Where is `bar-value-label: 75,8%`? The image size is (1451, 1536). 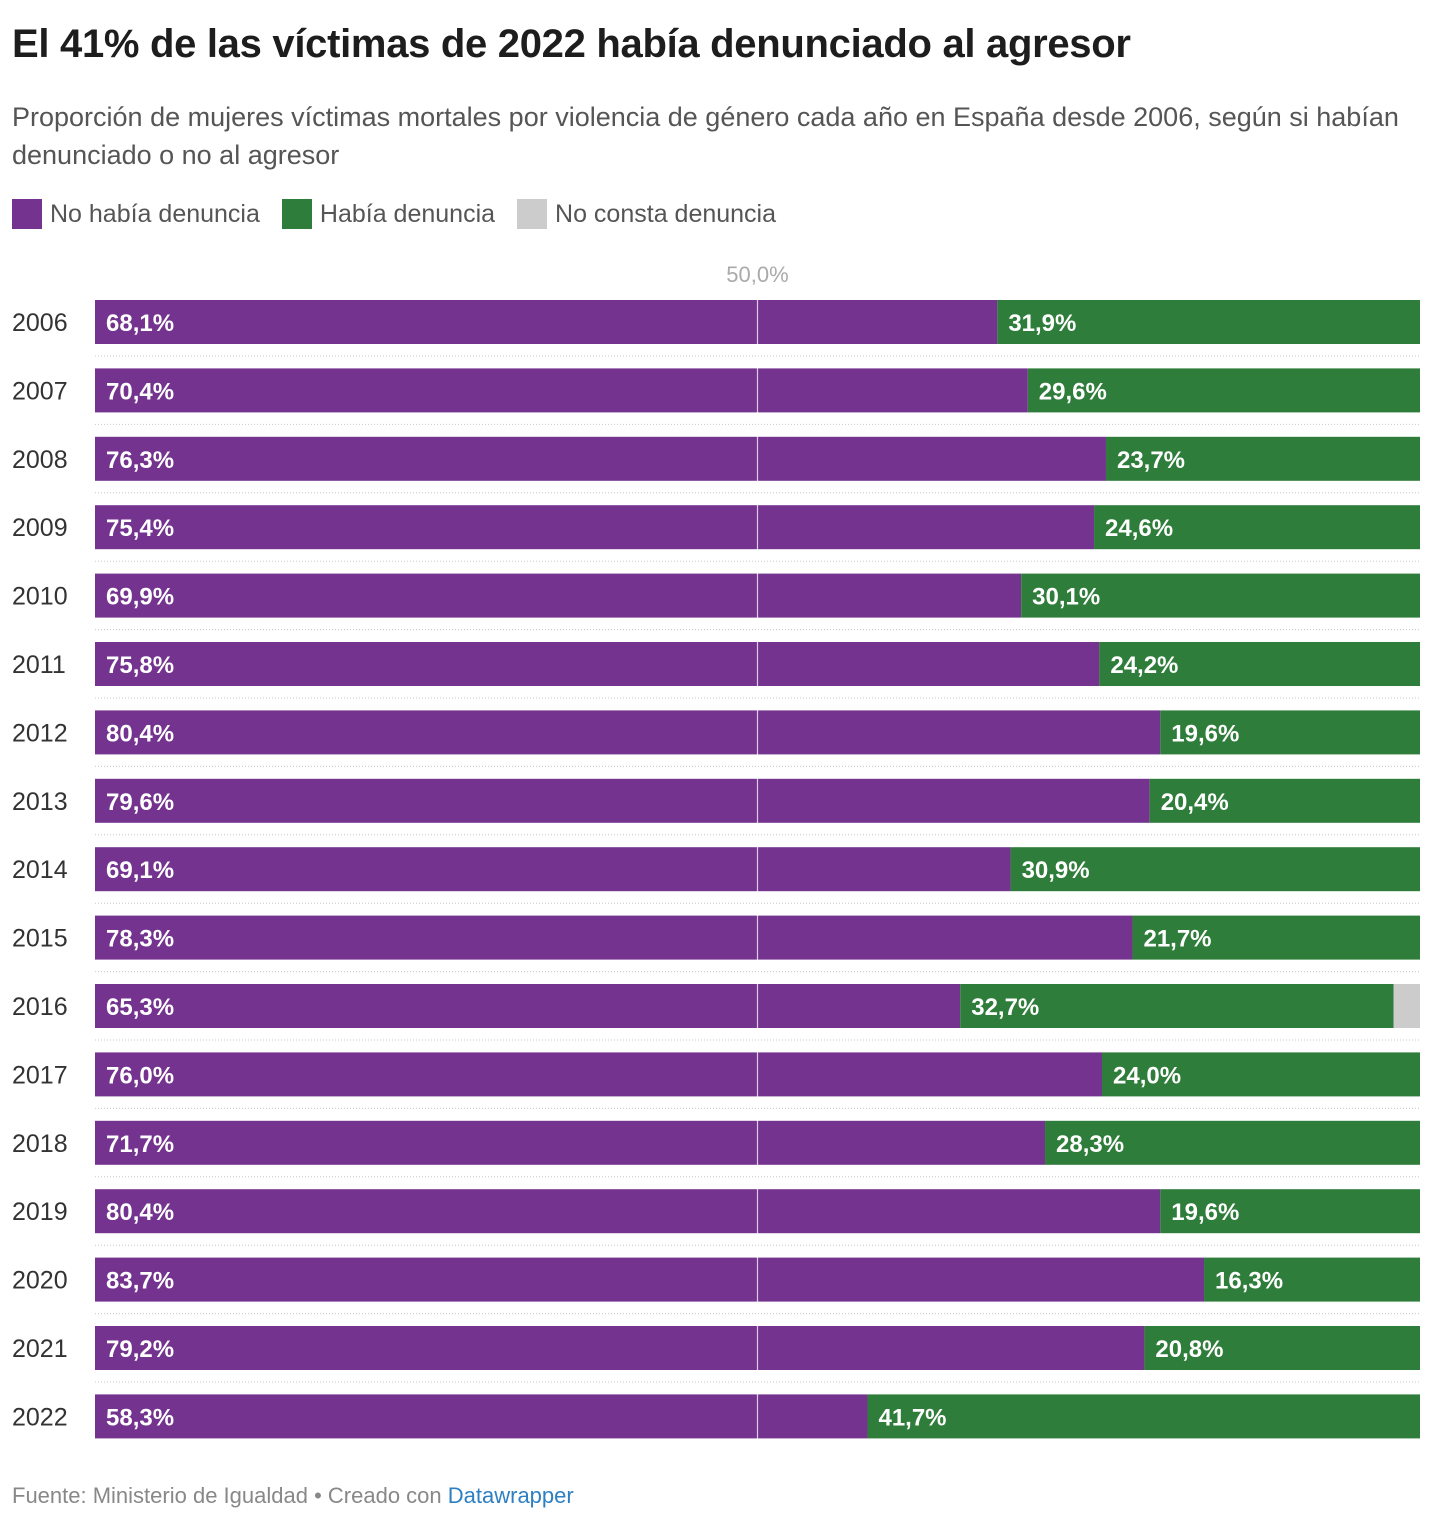
bar-value-label: 75,8% is located at coordinates (140, 665).